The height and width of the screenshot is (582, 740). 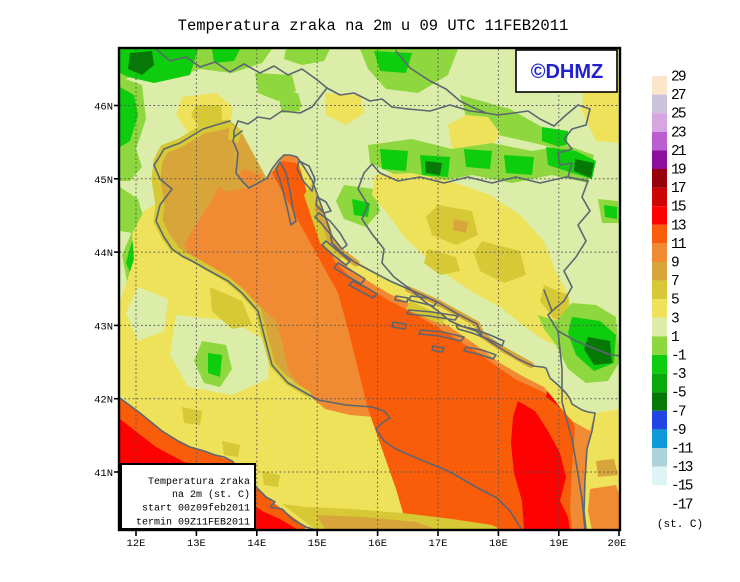 What do you see at coordinates (498, 544) in the screenshot?
I see `svg-text: 18E` at bounding box center [498, 544].